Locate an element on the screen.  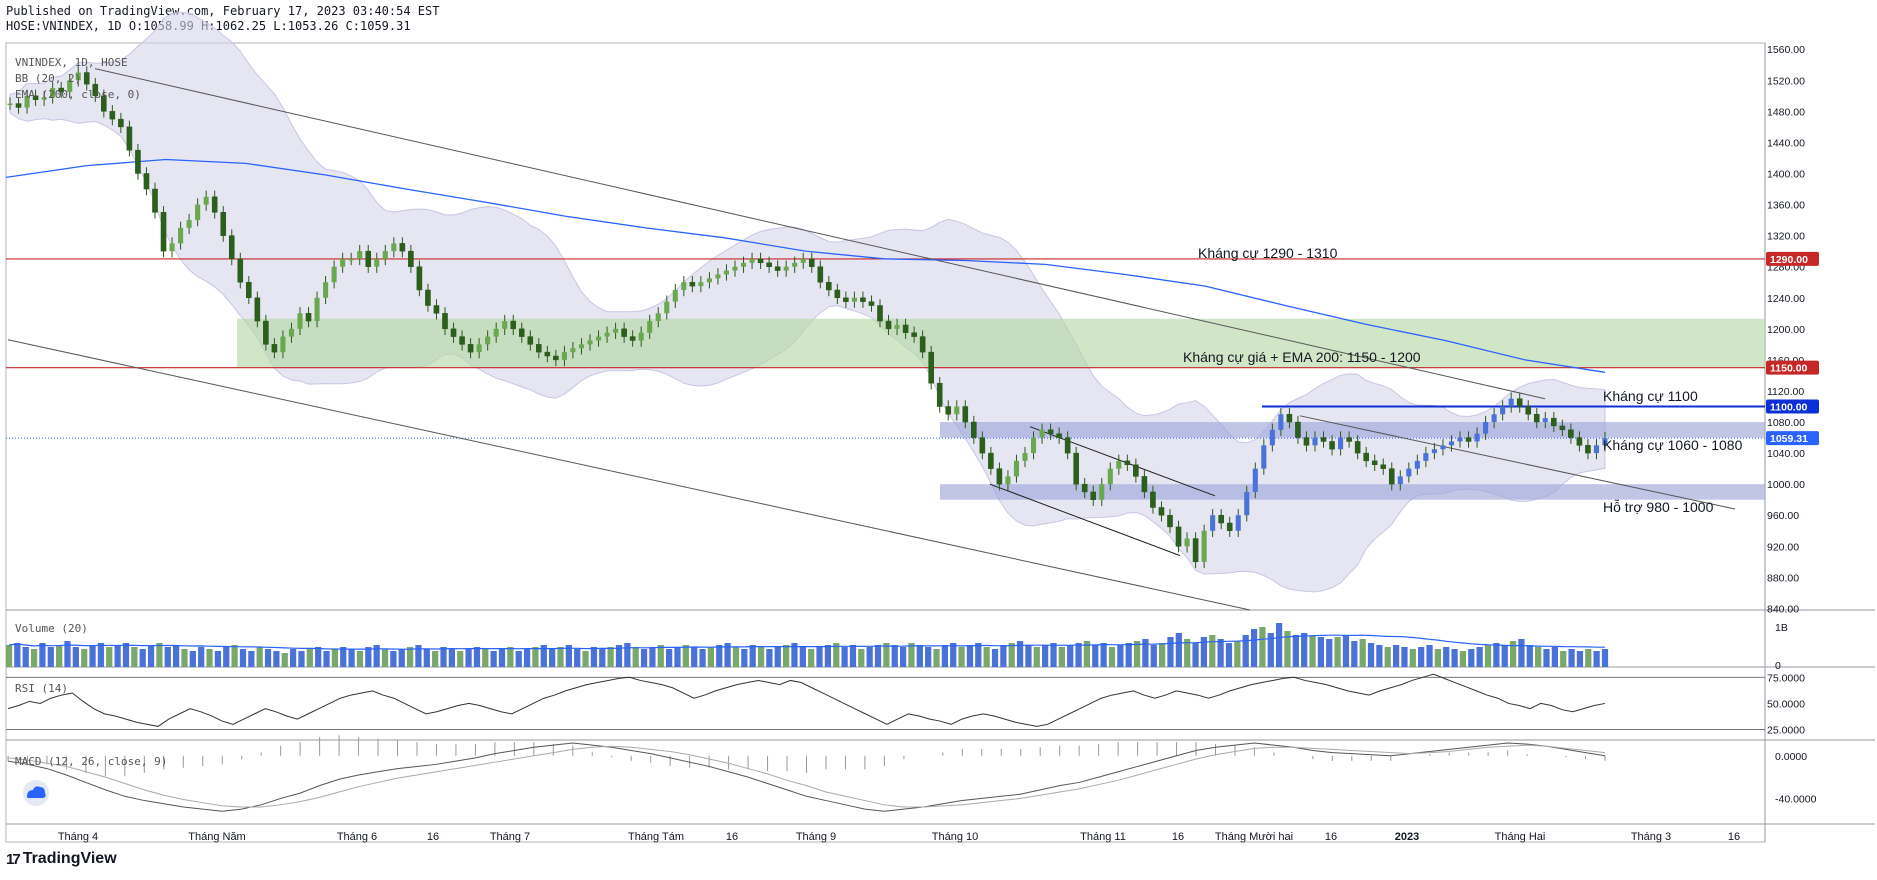
time-axis-label: Tháng 4 is located at coordinates (78, 837).